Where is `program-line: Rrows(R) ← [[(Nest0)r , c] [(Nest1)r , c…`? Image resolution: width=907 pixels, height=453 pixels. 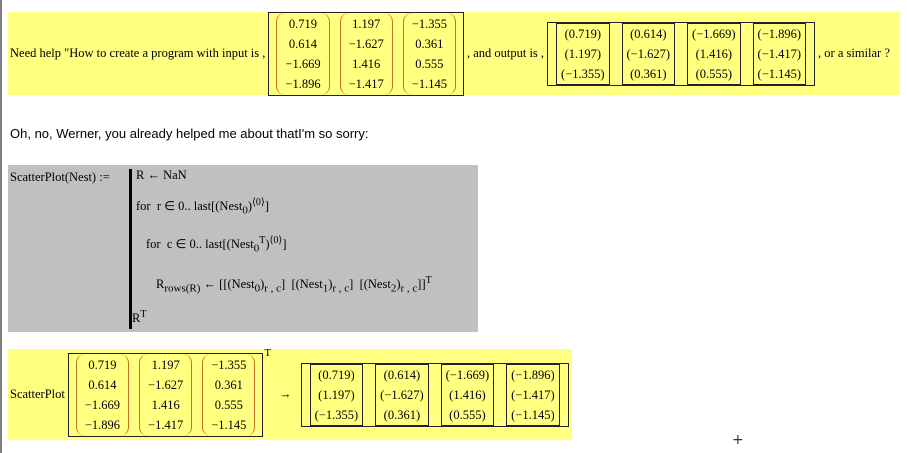
program-line: Rrows(R) ← [[(Nest0)r , c] [(Nest1)r , c… is located at coordinates (294, 285).